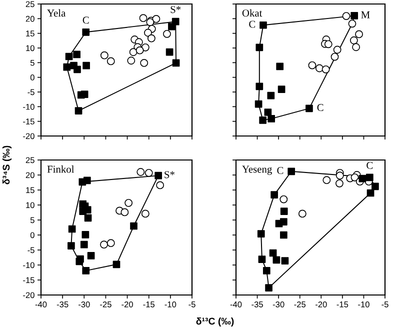 Image resolution: width=394 pixels, height=331 pixels. I want to click on chart-title: Finkol, so click(60, 169).